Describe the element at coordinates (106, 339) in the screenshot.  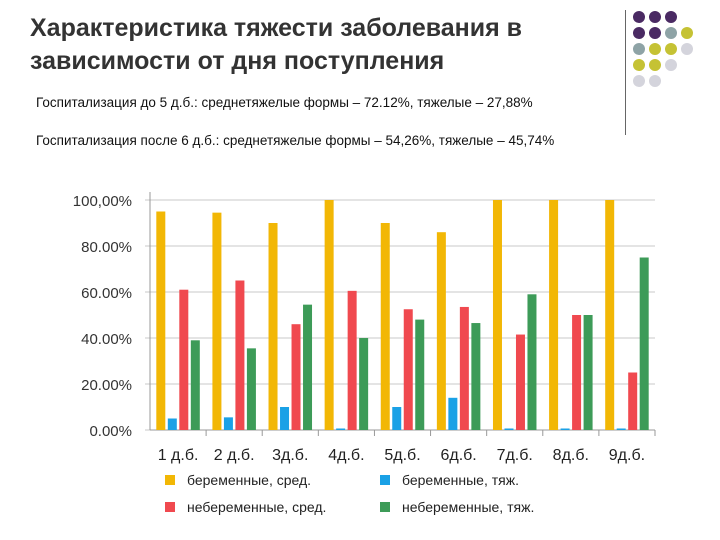
I see `y-tick-label: 40.00%` at that location.